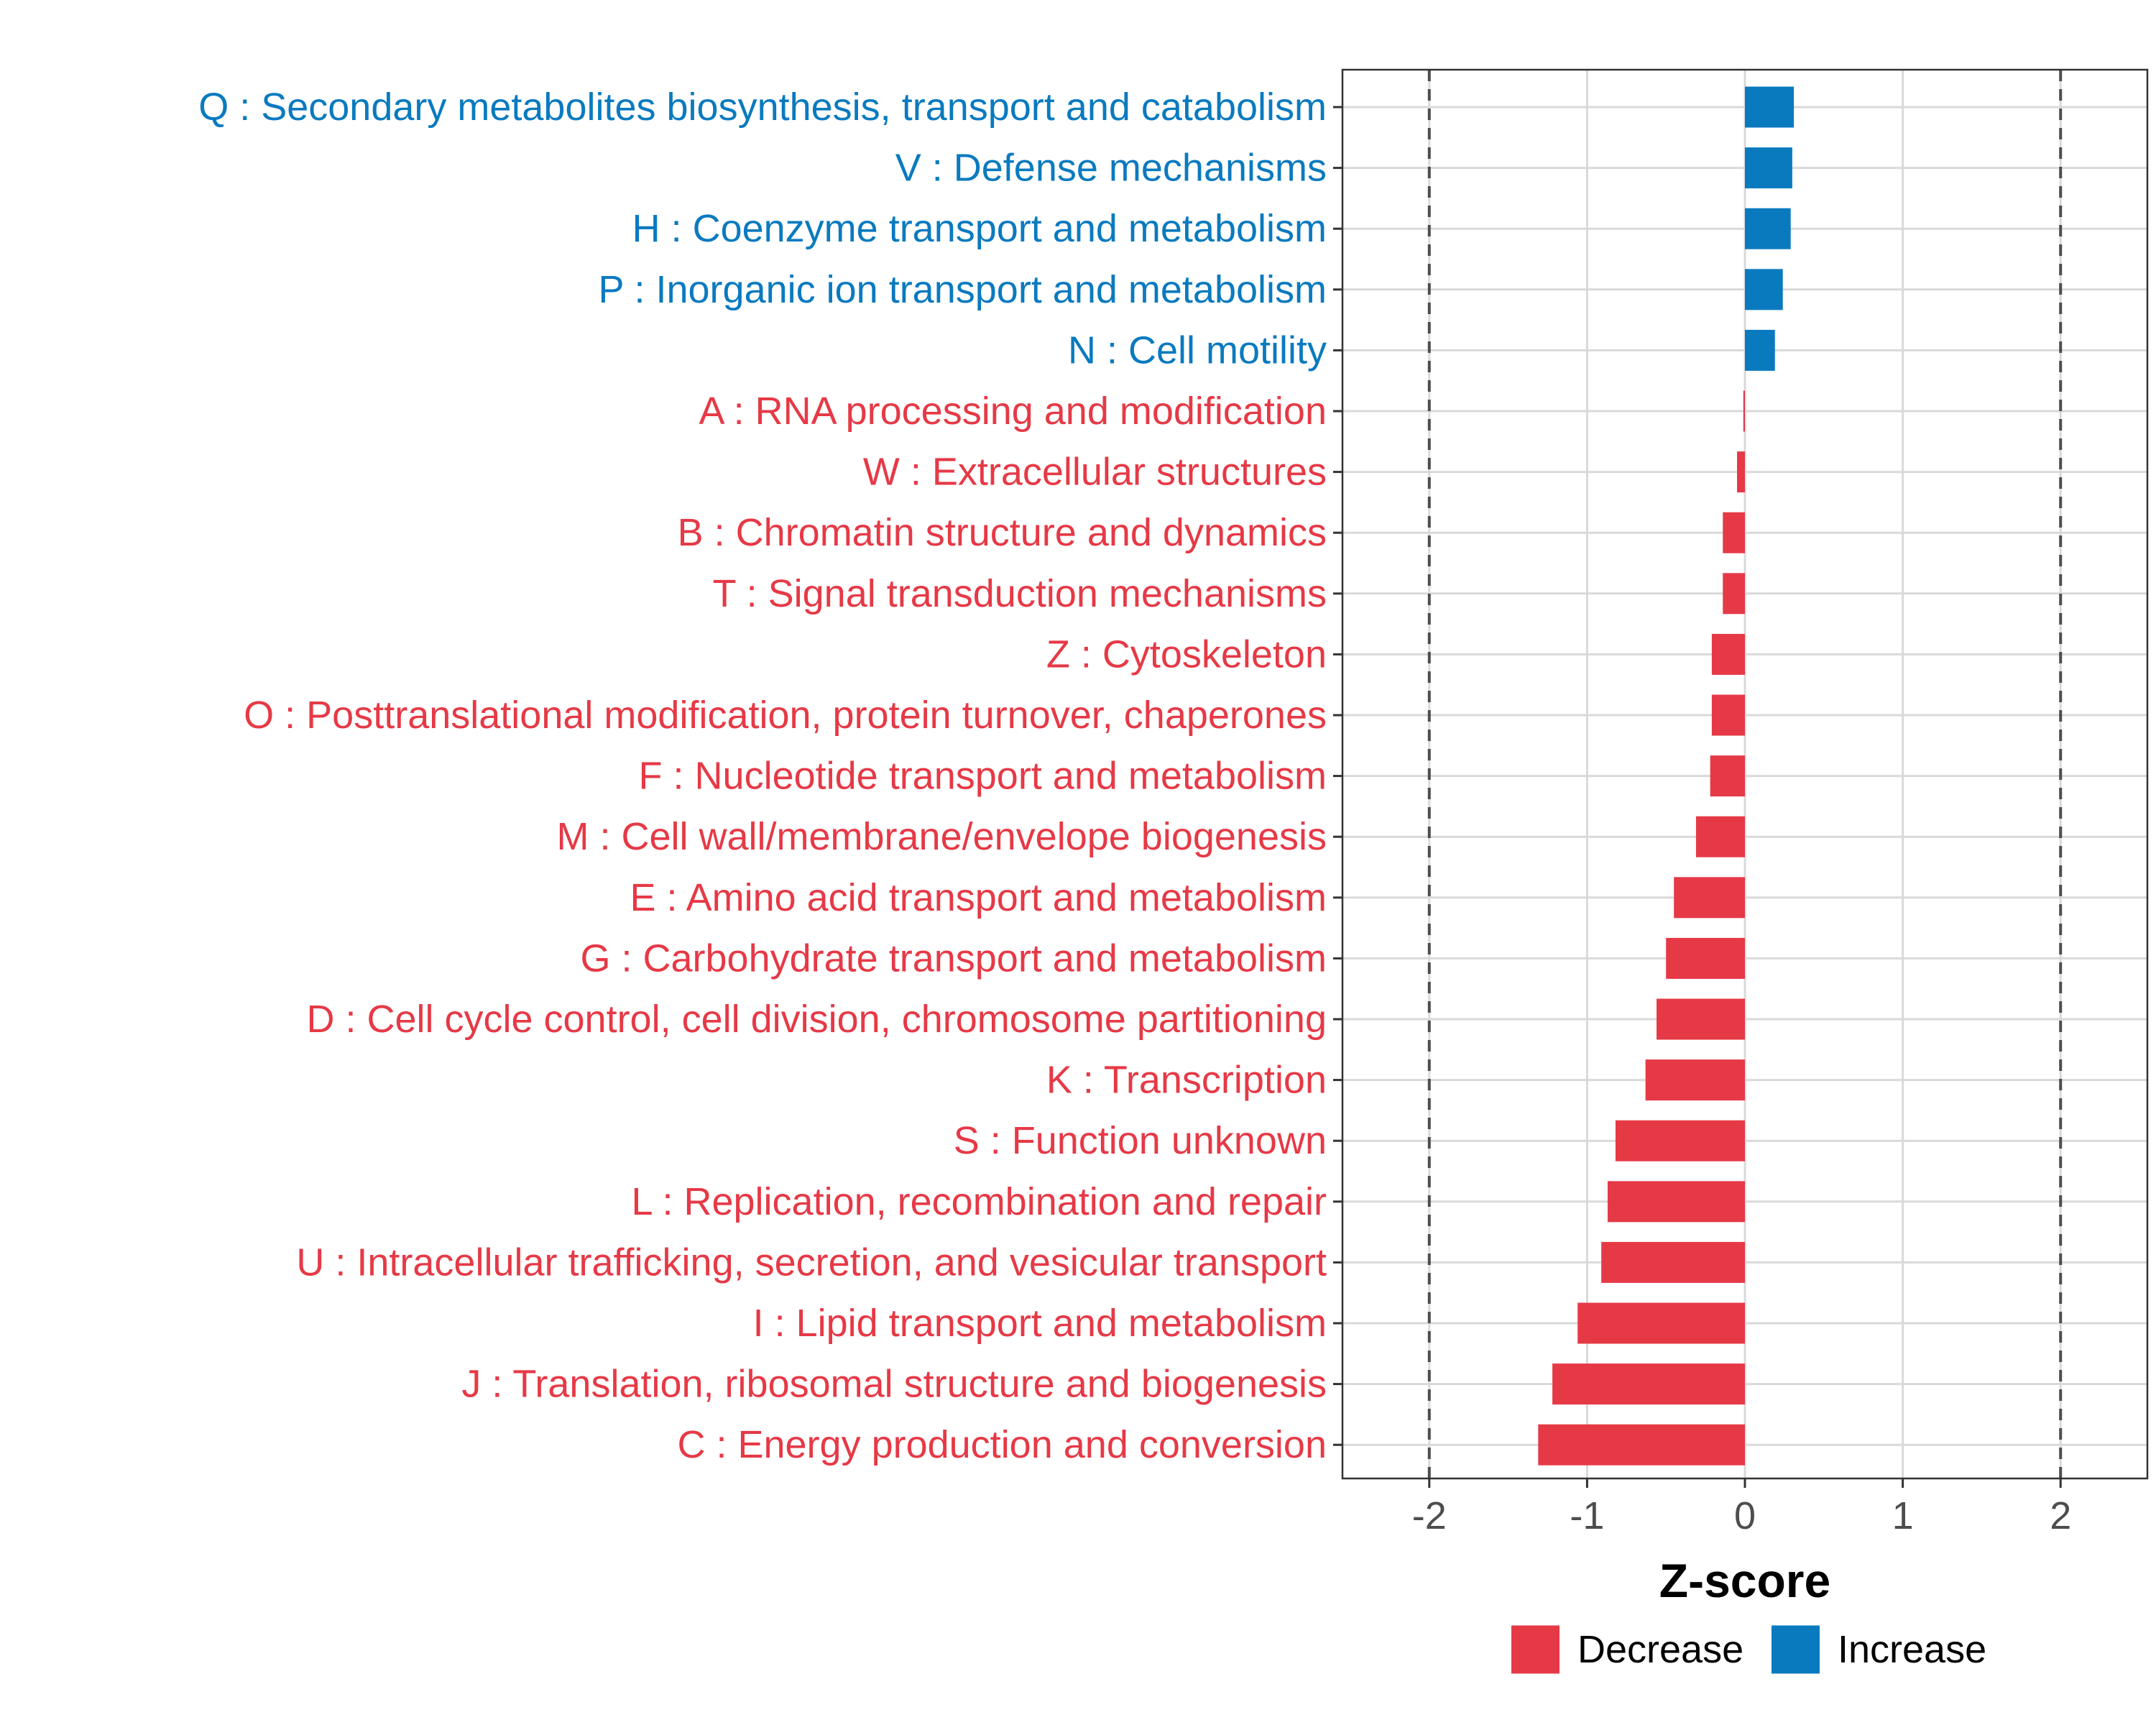 This screenshot has height=1725, width=2156. What do you see at coordinates (1745, 1580) in the screenshot?
I see `x-axis-title: Z-score` at bounding box center [1745, 1580].